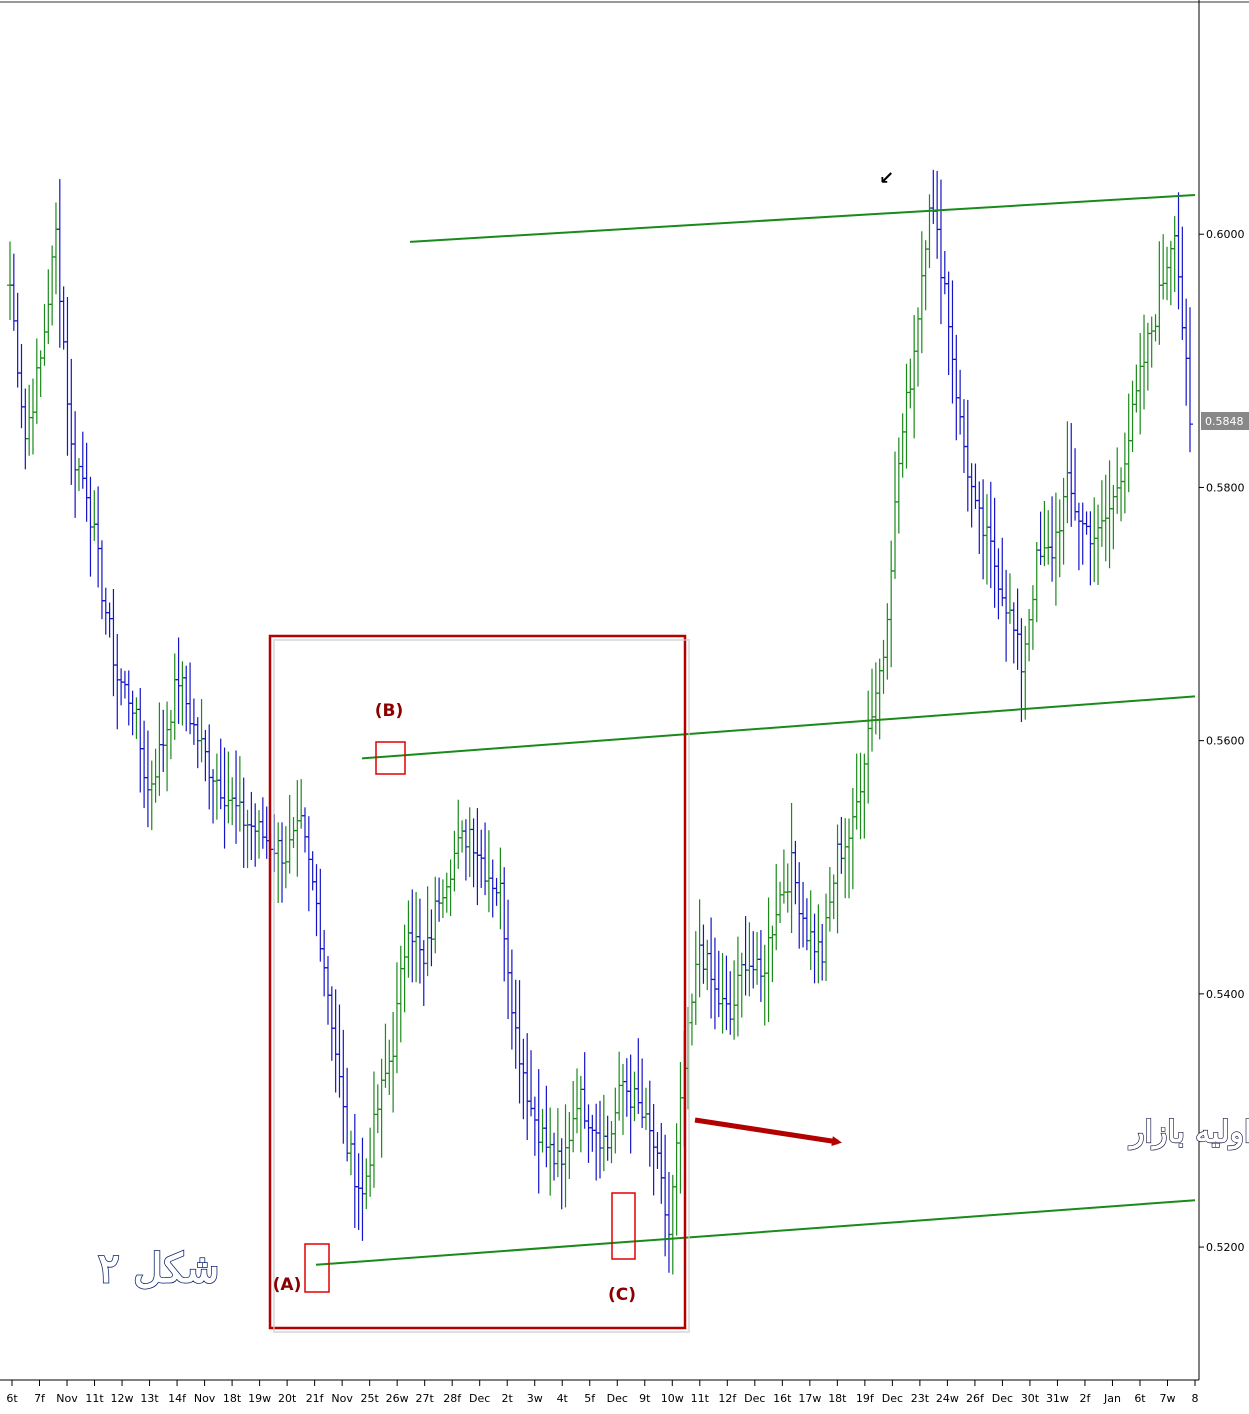 The width and height of the screenshot is (1249, 1414). Describe the element at coordinates (865, 1398) in the screenshot. I see `x-tick-label: 19f` at that location.